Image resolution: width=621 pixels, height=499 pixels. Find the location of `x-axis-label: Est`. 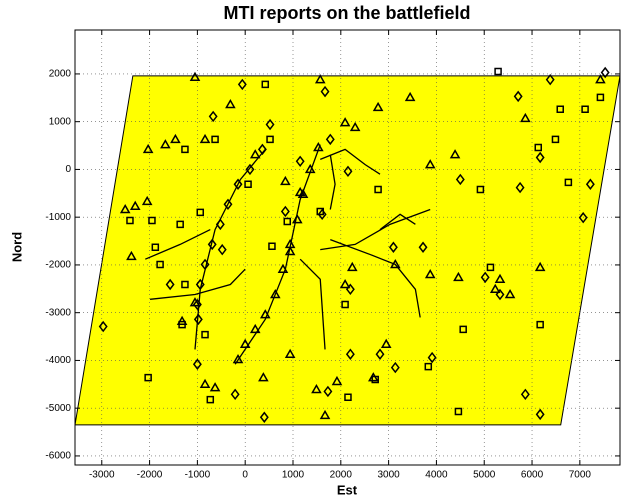

x-axis-label: Est is located at coordinates (347, 489).